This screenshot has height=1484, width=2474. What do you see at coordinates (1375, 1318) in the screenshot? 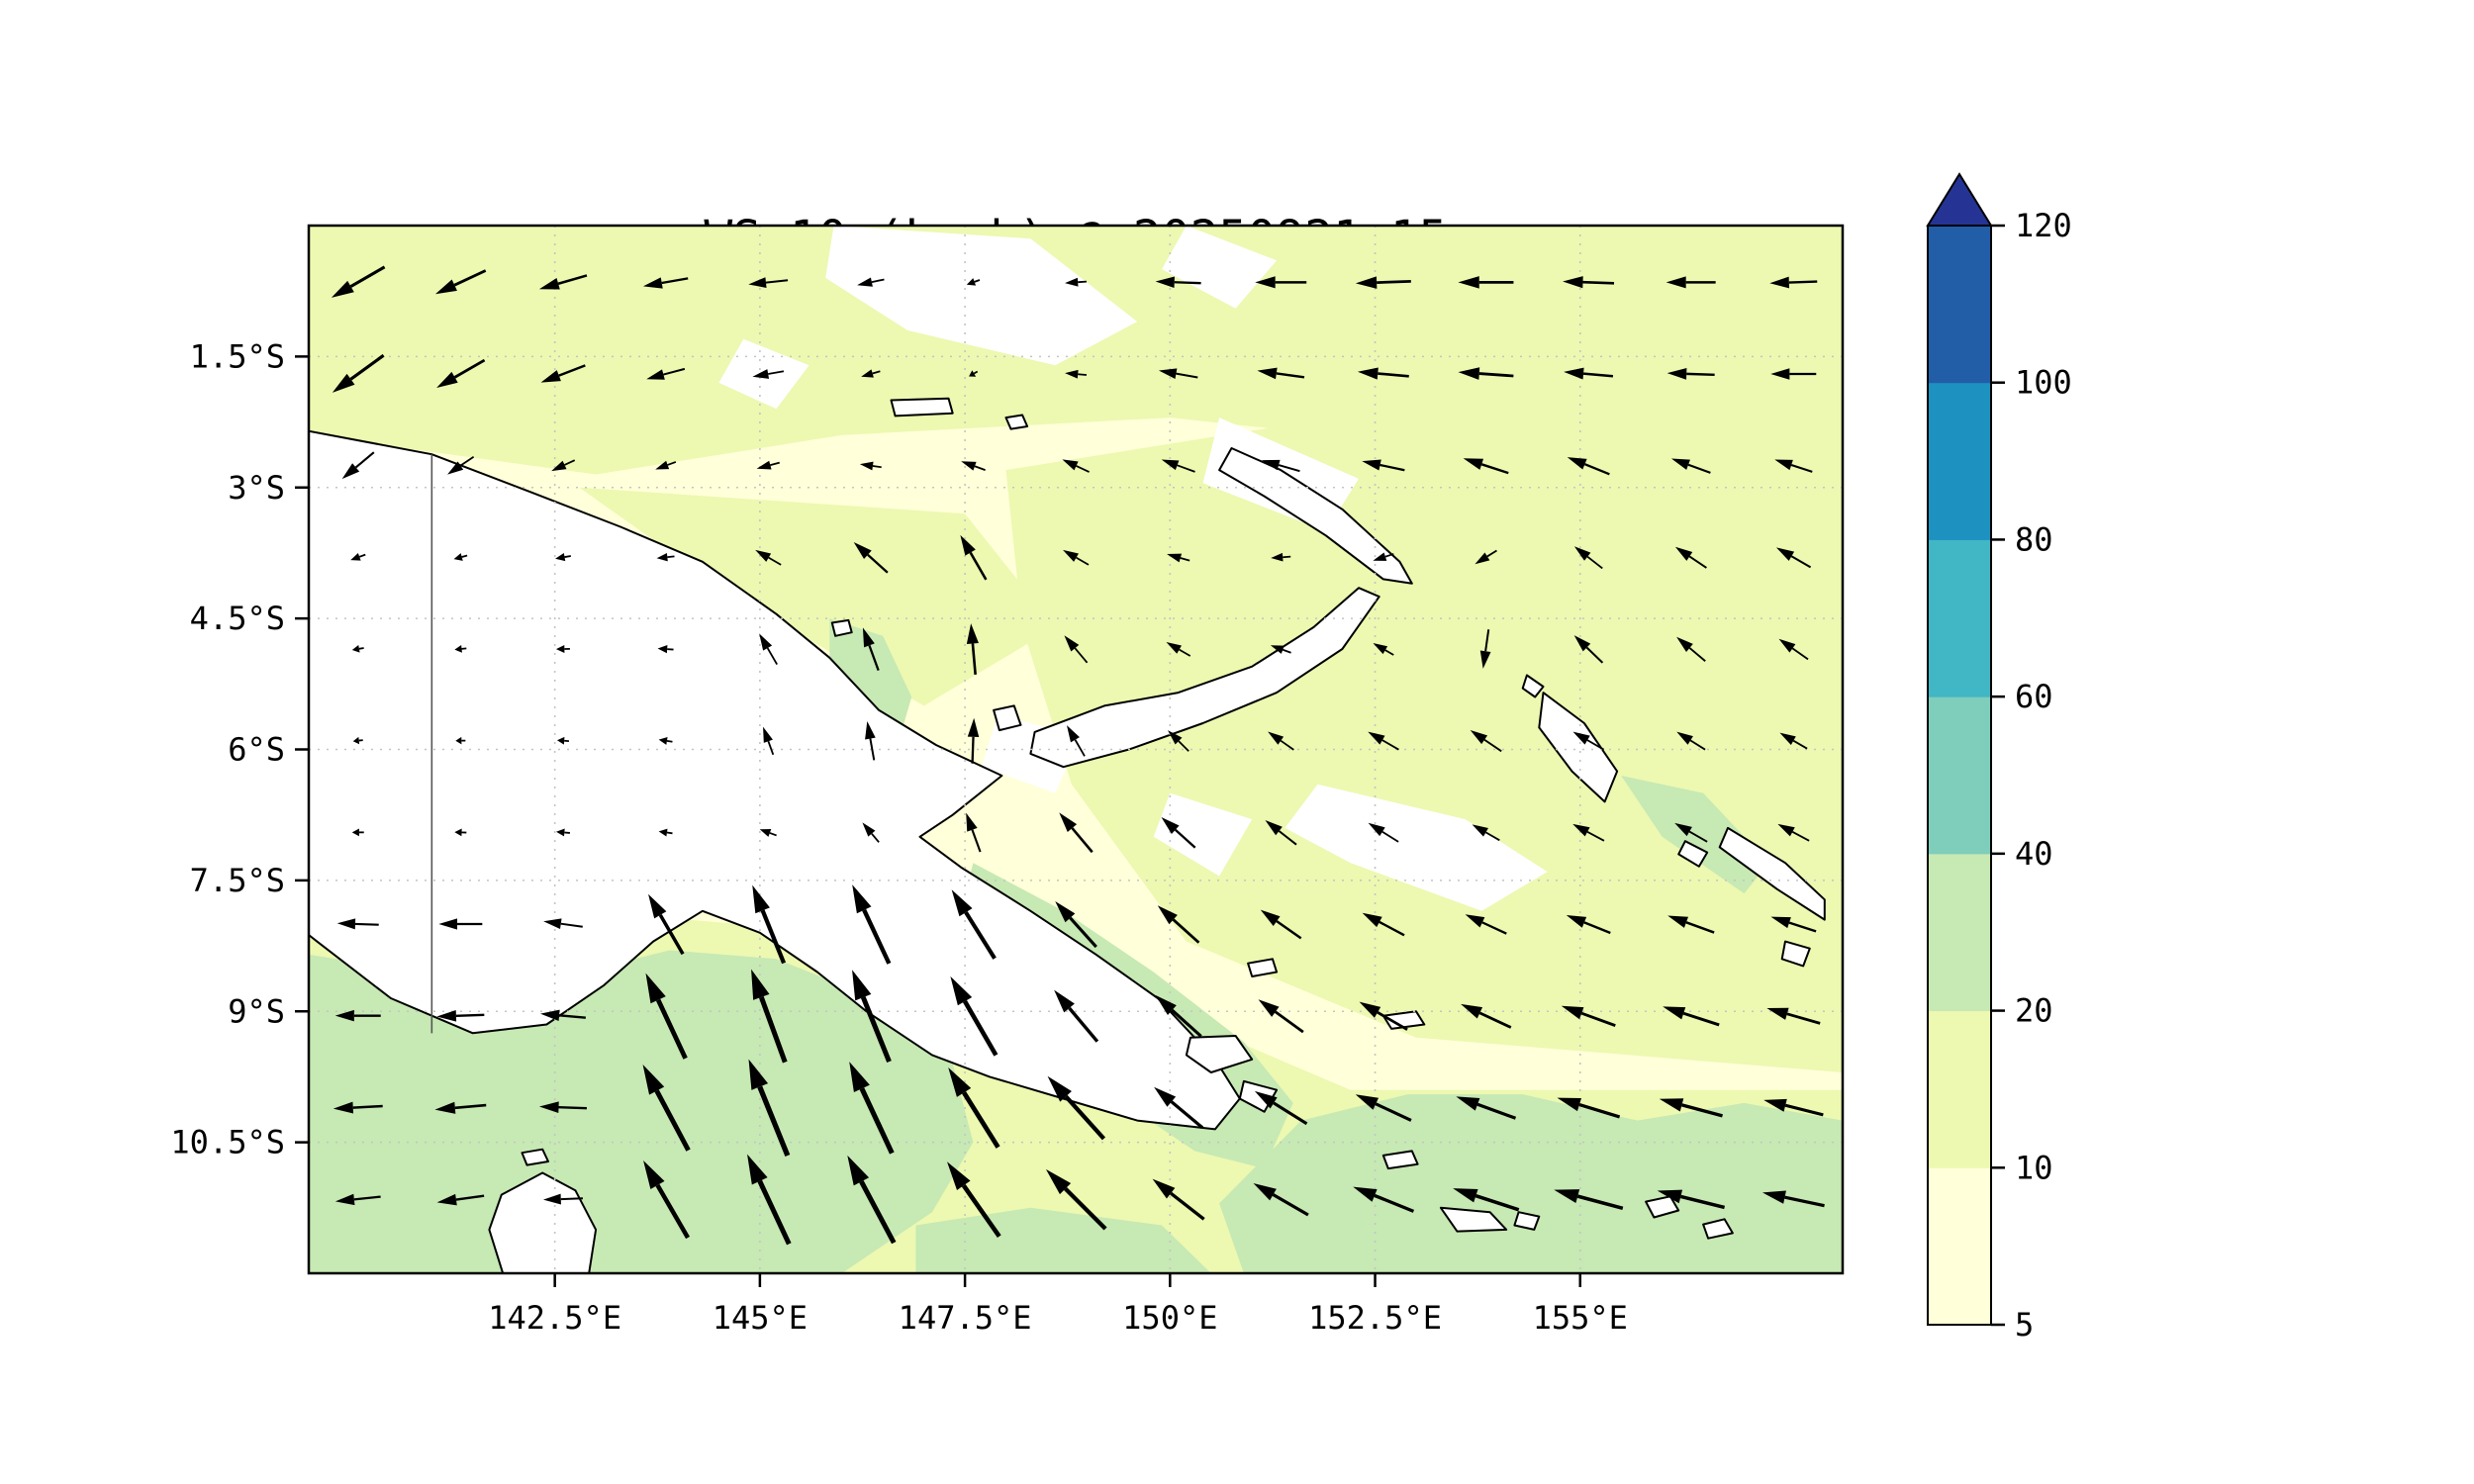
I see `x-tick-label: 152.5°E` at bounding box center [1375, 1318].